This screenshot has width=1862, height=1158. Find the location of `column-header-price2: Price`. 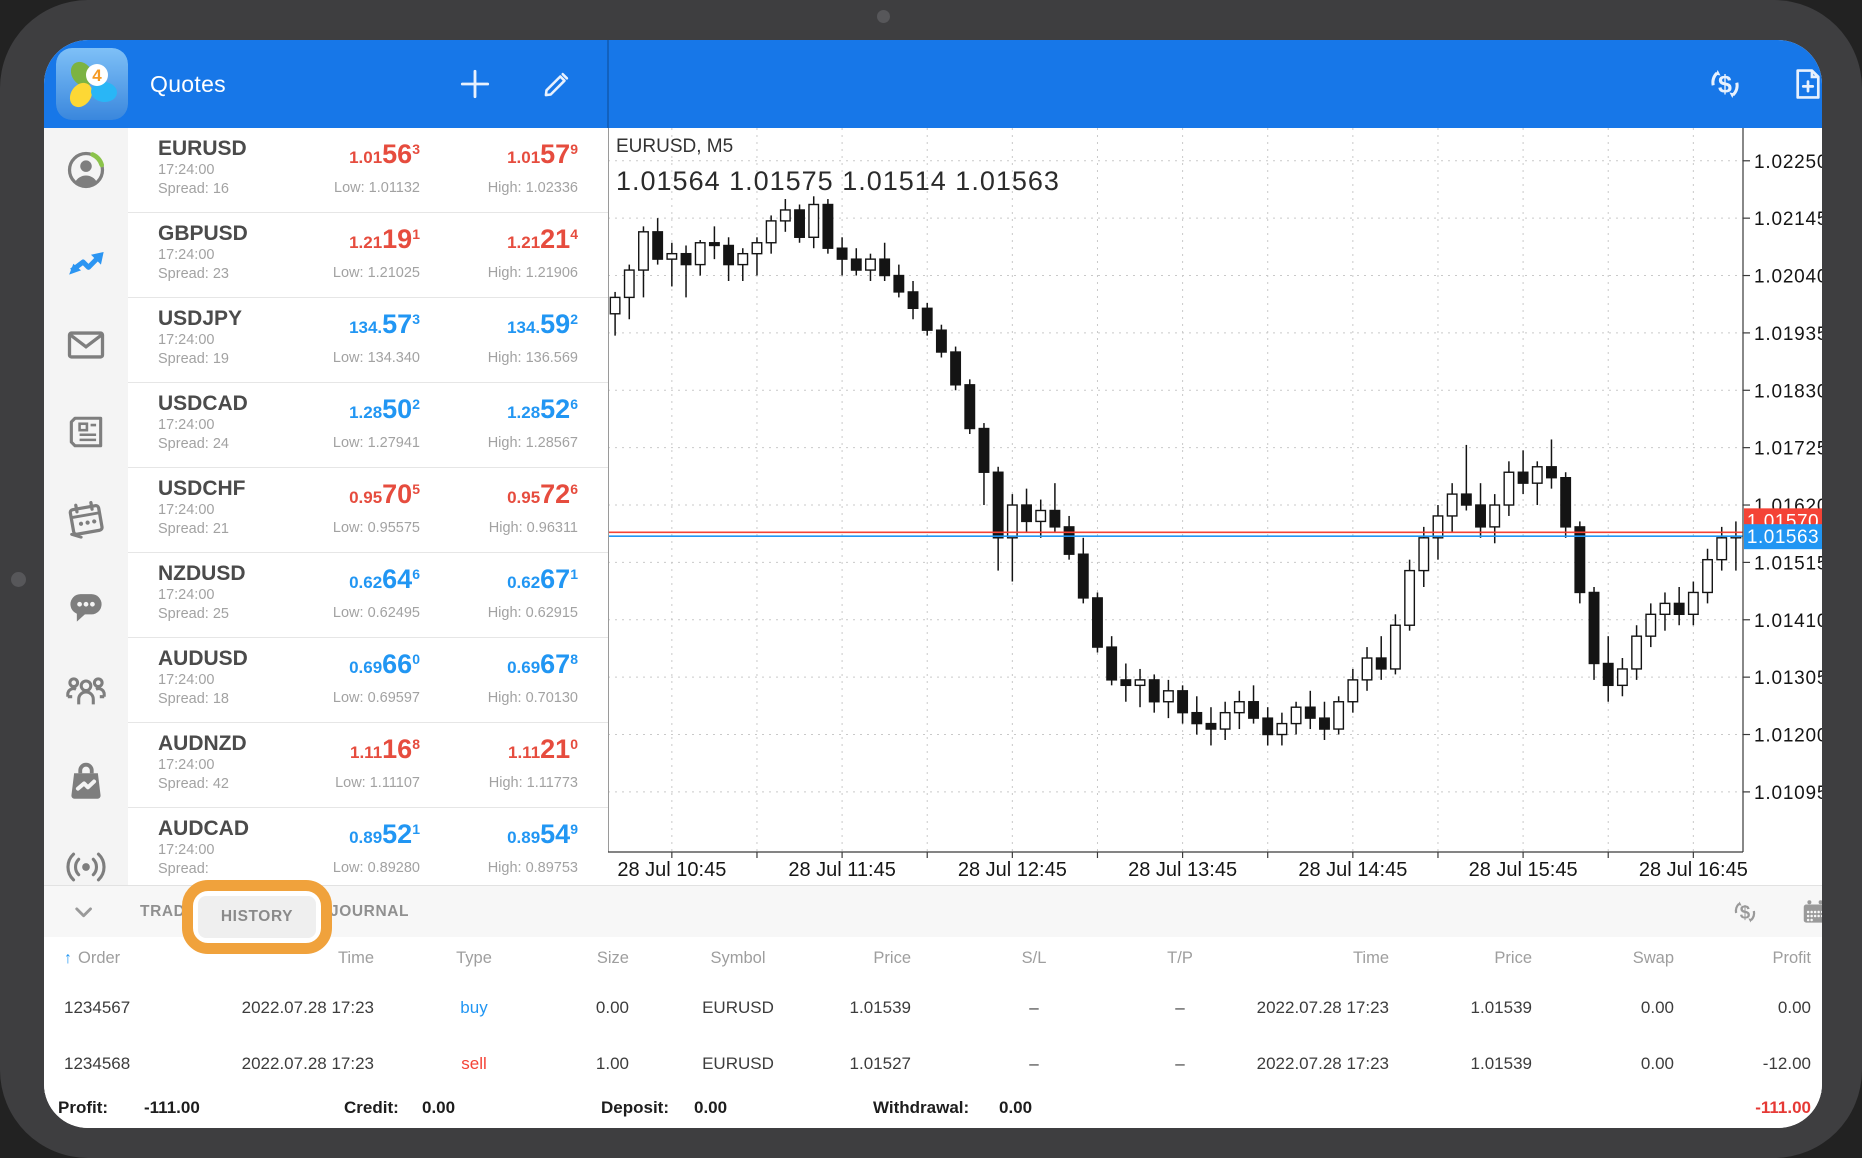

column-header-price2: Price is located at coordinates (1513, 958).